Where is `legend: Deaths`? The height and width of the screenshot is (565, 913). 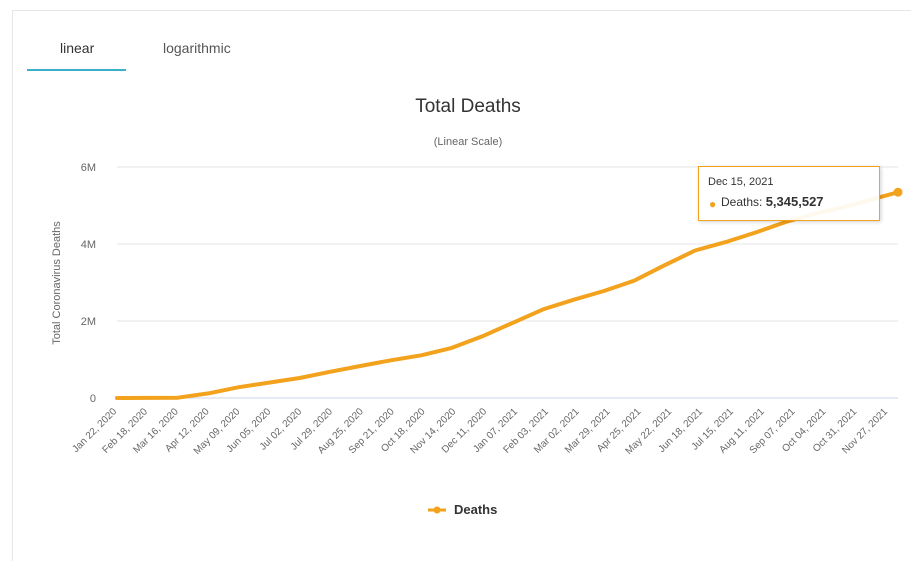
legend: Deaths is located at coordinates (462, 509).